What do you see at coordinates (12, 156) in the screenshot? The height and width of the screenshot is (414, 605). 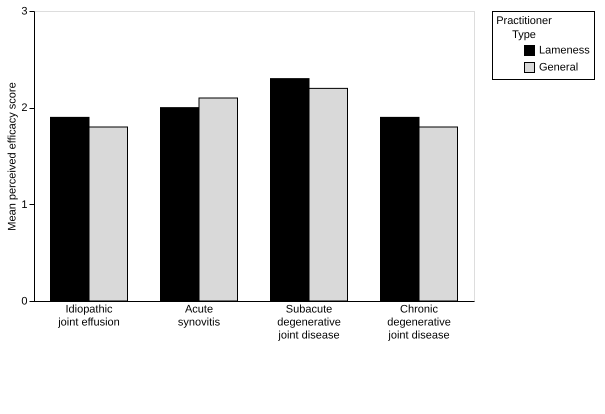 I see `y-axis-title: Mean perceived efficacy score` at bounding box center [12, 156].